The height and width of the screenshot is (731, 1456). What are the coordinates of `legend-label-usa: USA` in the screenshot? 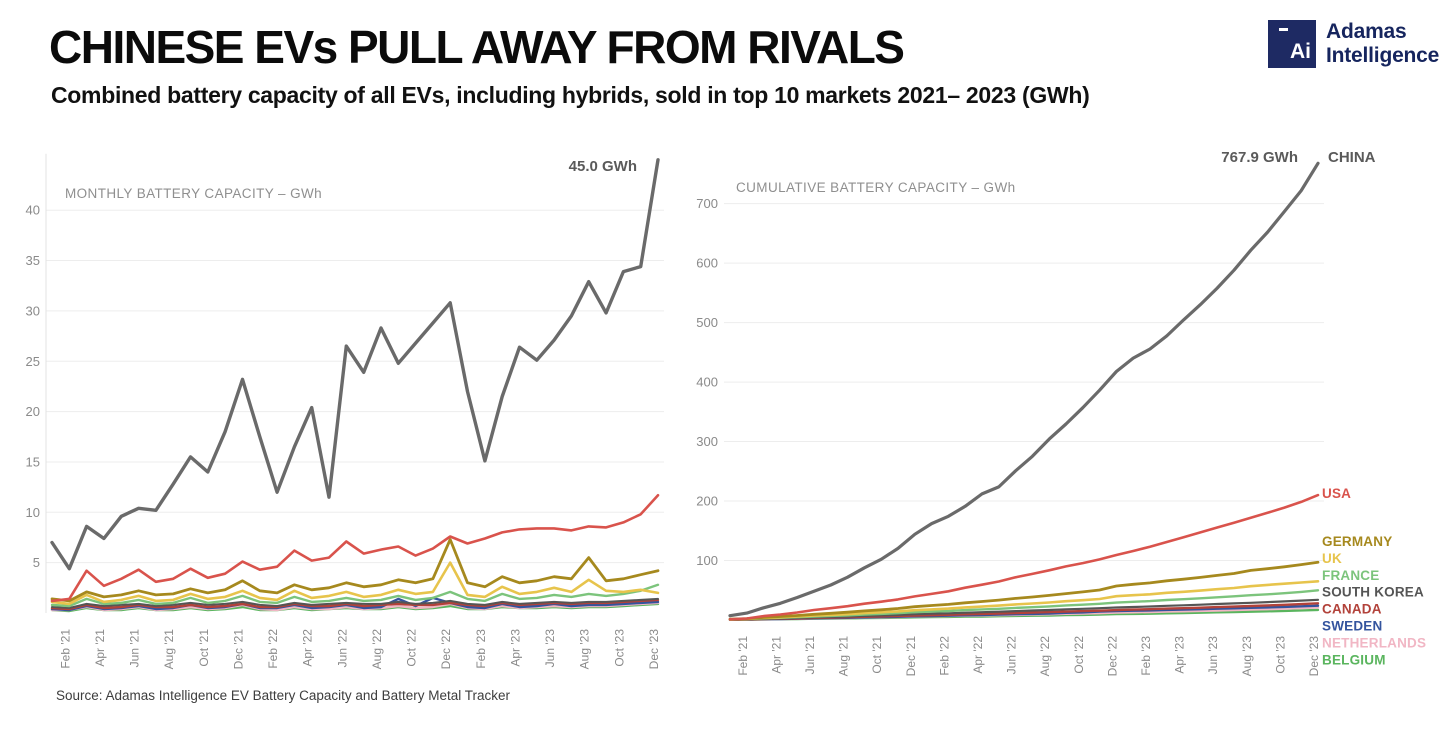 It's located at (1336, 493).